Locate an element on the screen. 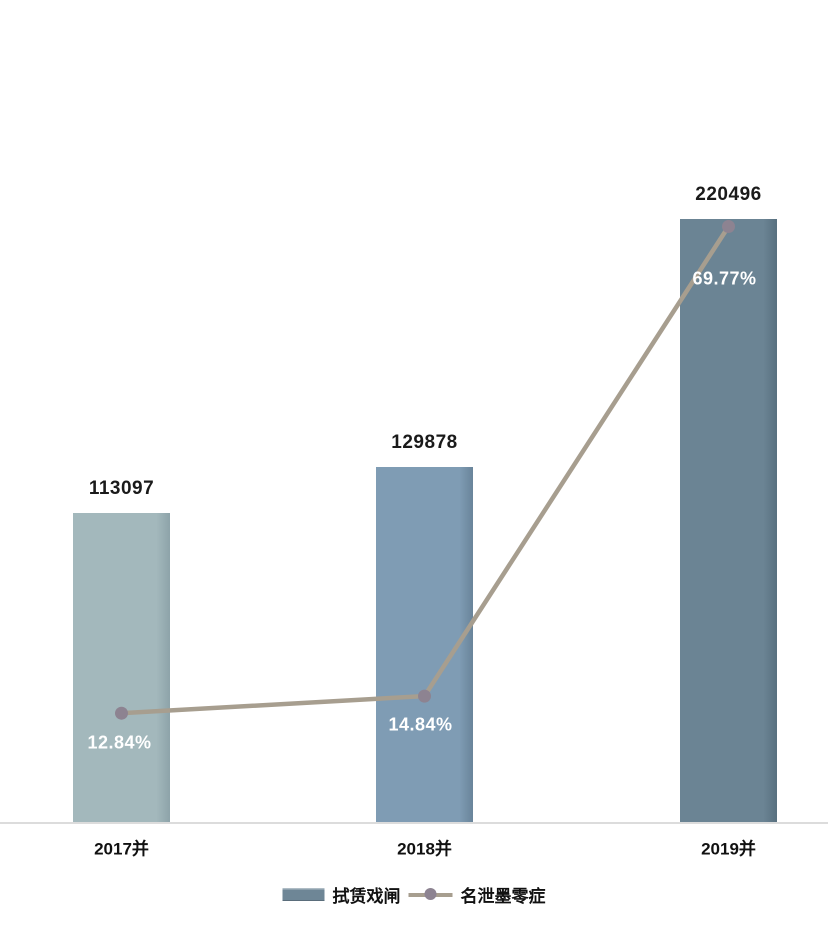 This screenshot has width=828, height=932. line-marker-2017并 is located at coordinates (121, 713).